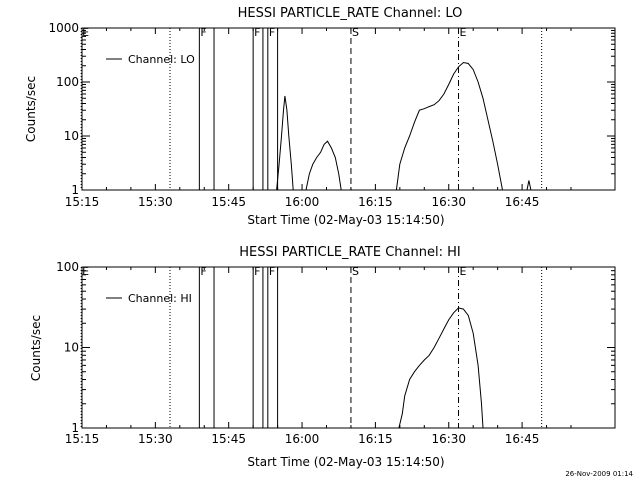 Image resolution: width=640 pixels, height=480 pixels. I want to click on legend: Channel: LO, so click(150, 59).